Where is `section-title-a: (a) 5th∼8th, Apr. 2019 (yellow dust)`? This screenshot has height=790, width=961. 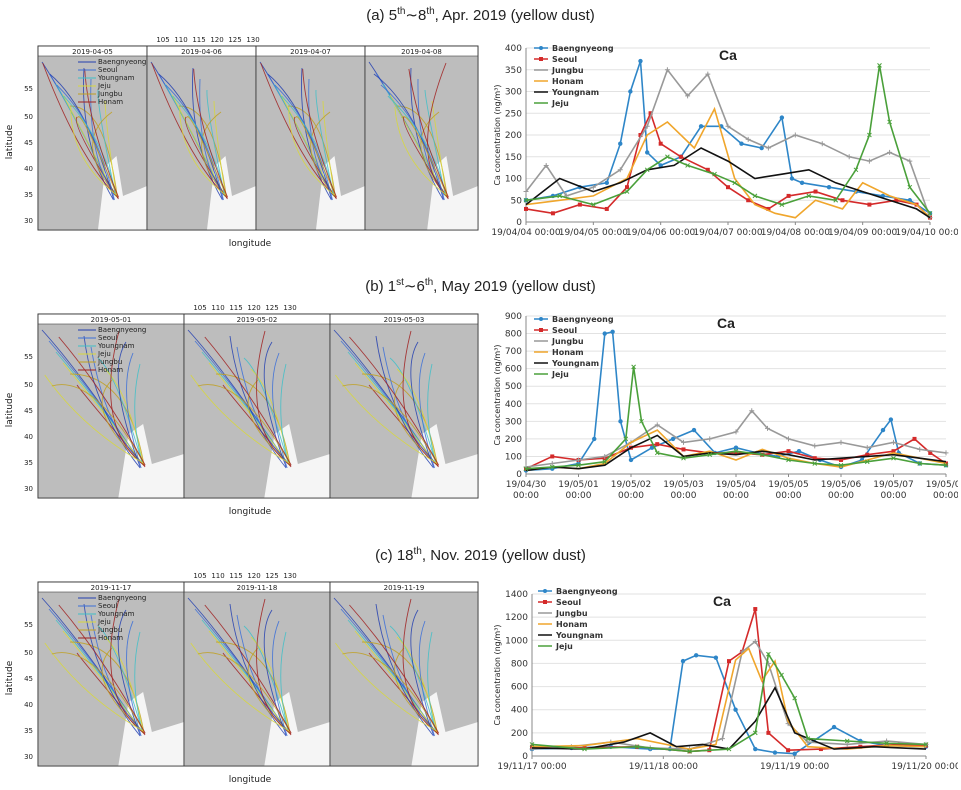
section-title-a: (a) 5th∼8th, Apr. 2019 (yellow dust) is located at coordinates (480, 15).